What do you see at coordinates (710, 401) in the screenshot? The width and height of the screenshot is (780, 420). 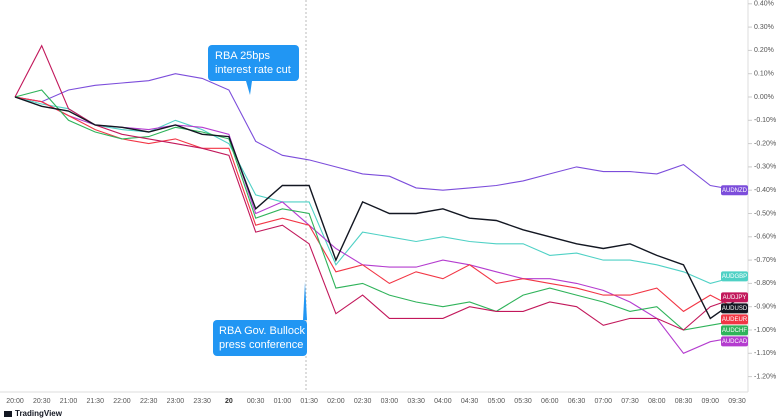 I see `x-tick-label: 09:00` at bounding box center [710, 401].